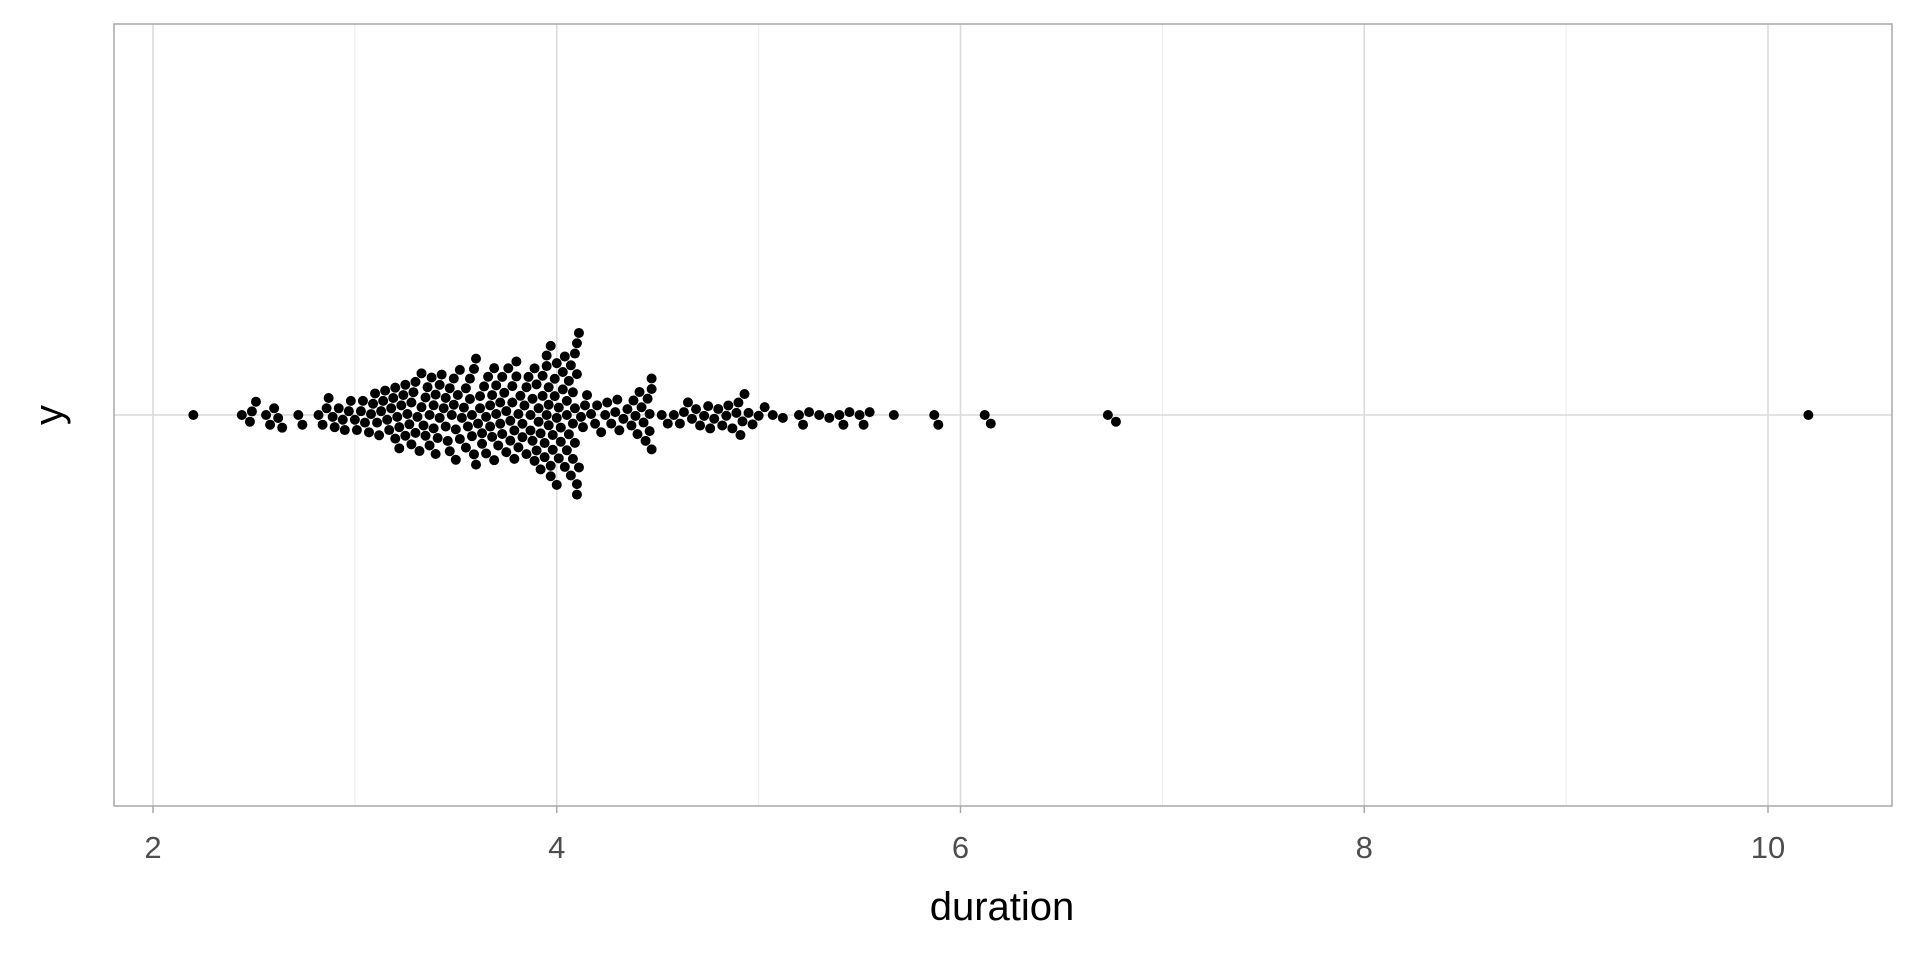 The width and height of the screenshot is (1920, 965). I want to click on x-tick-label: 8, so click(1364, 847).